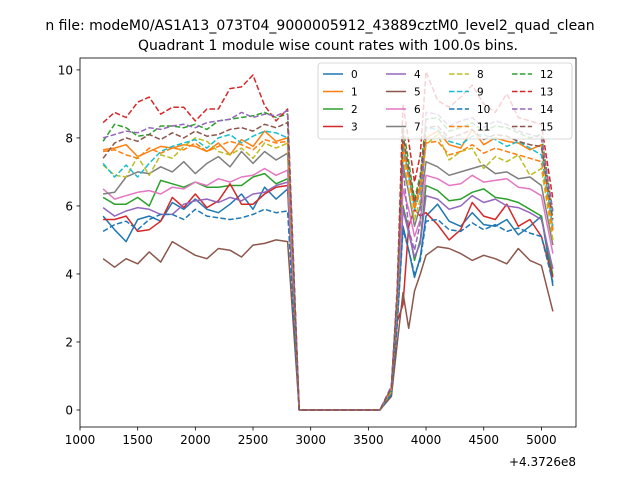 This screenshot has width=640, height=484. What do you see at coordinates (195, 440) in the screenshot?
I see `x-tick-label: 2000` at bounding box center [195, 440].